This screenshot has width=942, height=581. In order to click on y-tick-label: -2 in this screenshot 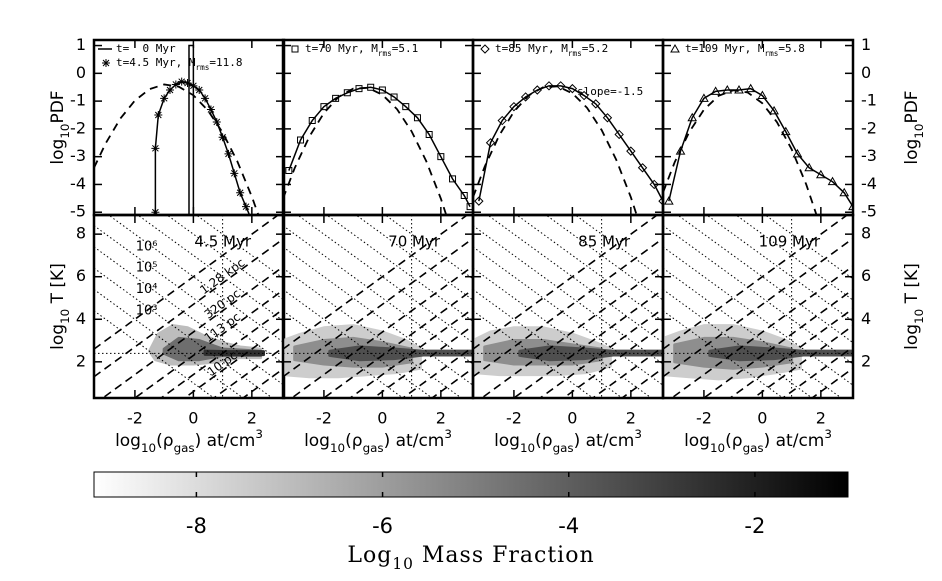, I will do `click(869, 127)`.